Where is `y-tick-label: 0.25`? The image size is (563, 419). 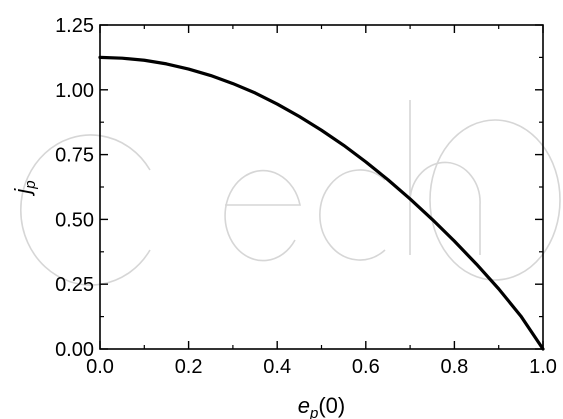
y-tick-label: 0.25 is located at coordinates (74, 285).